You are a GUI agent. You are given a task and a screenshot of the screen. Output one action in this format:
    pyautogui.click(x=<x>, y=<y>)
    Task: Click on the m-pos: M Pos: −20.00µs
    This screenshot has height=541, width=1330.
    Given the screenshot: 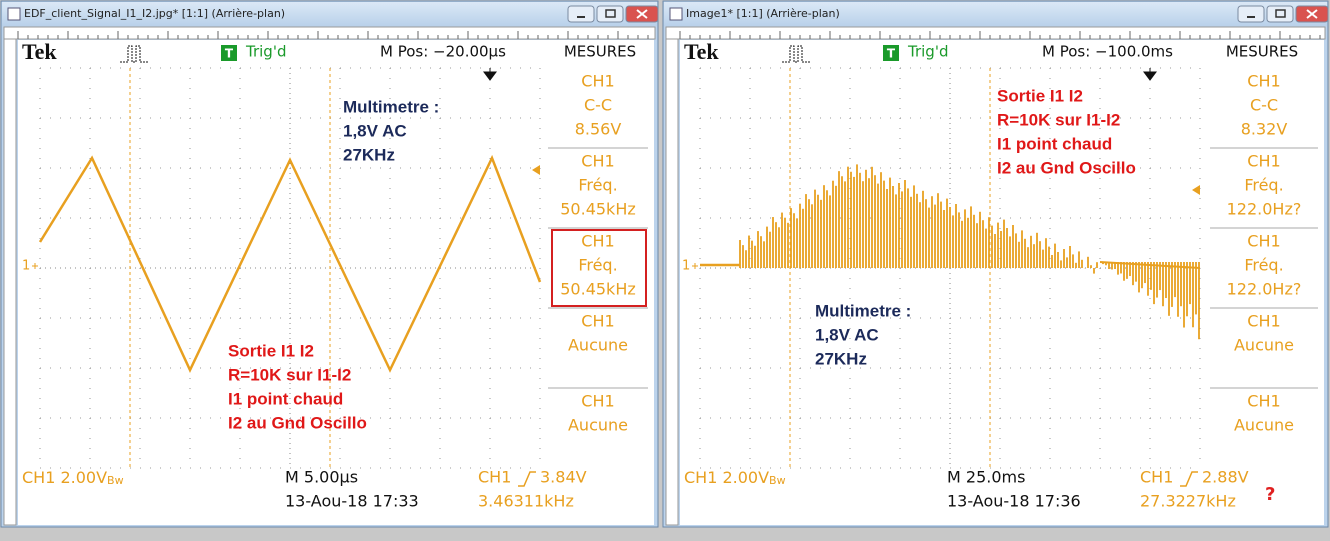 What is the action you would take?
    pyautogui.click(x=443, y=52)
    